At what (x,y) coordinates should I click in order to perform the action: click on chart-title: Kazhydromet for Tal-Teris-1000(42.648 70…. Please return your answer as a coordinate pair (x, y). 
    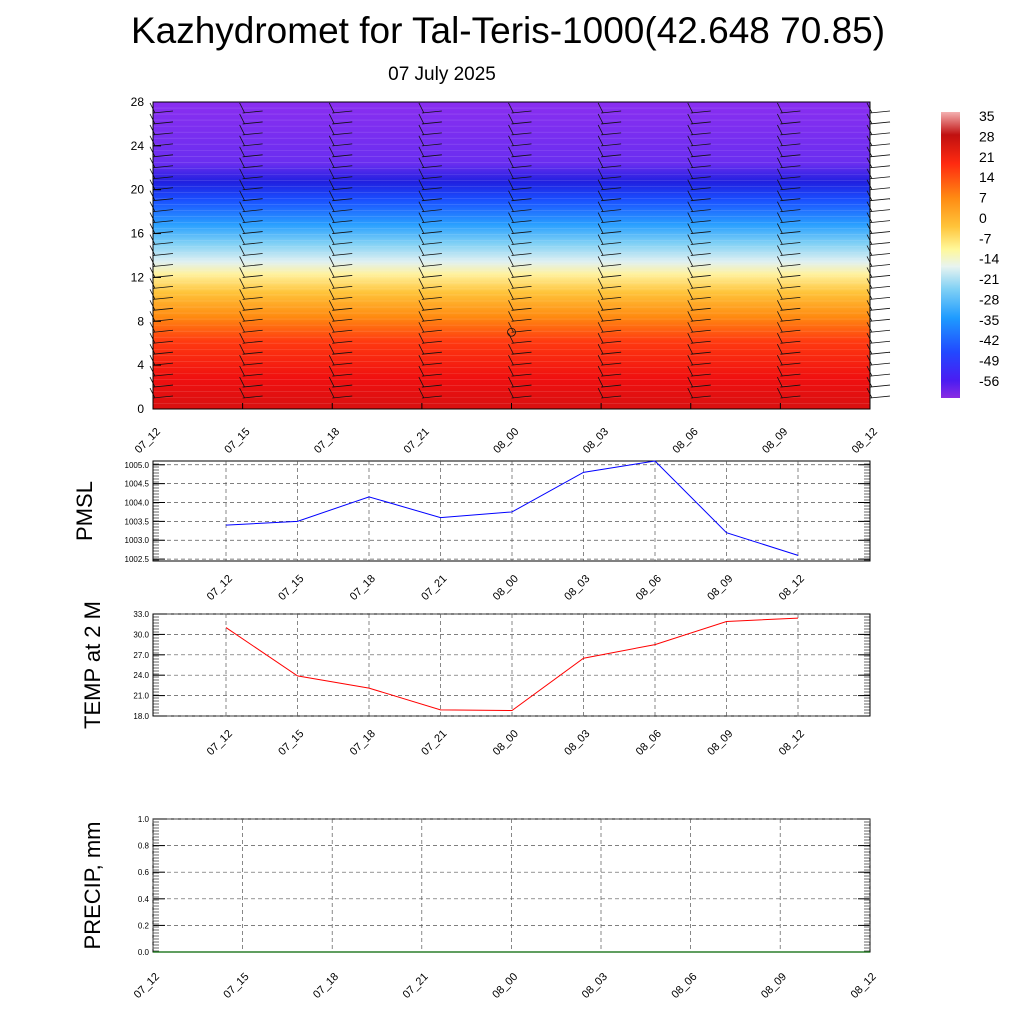
    Looking at the image, I should click on (508, 30).